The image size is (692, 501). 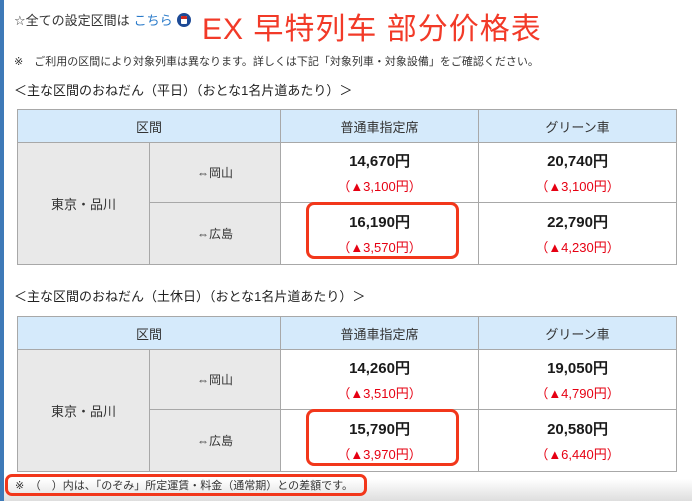 What do you see at coordinates (379, 429) in the screenshot?
I see `price-value: 15,790円` at bounding box center [379, 429].